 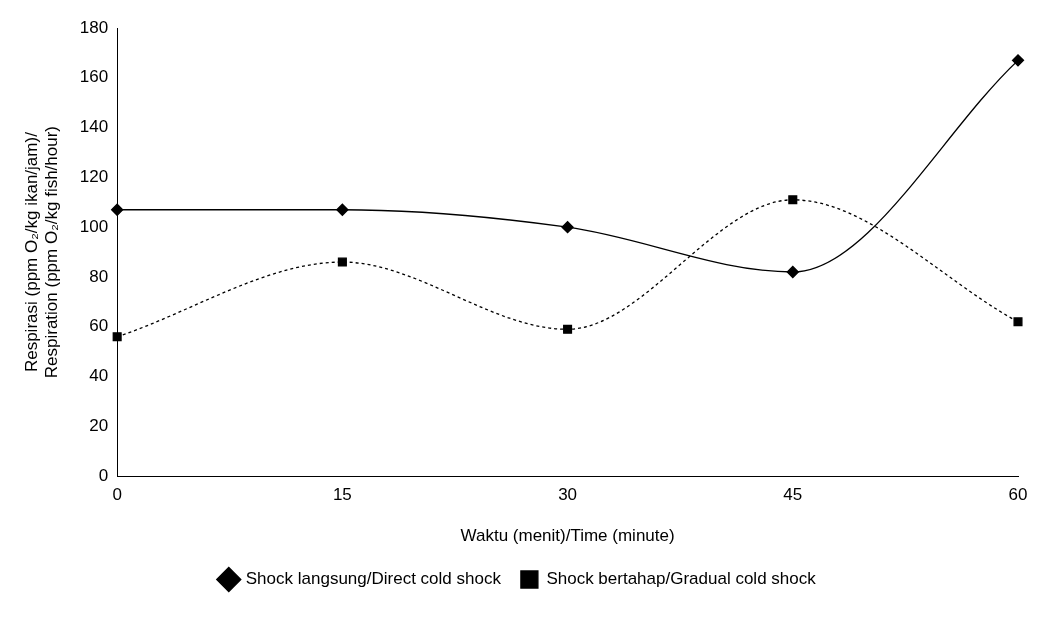 I want to click on y-tick-label: 60, so click(x=99, y=326).